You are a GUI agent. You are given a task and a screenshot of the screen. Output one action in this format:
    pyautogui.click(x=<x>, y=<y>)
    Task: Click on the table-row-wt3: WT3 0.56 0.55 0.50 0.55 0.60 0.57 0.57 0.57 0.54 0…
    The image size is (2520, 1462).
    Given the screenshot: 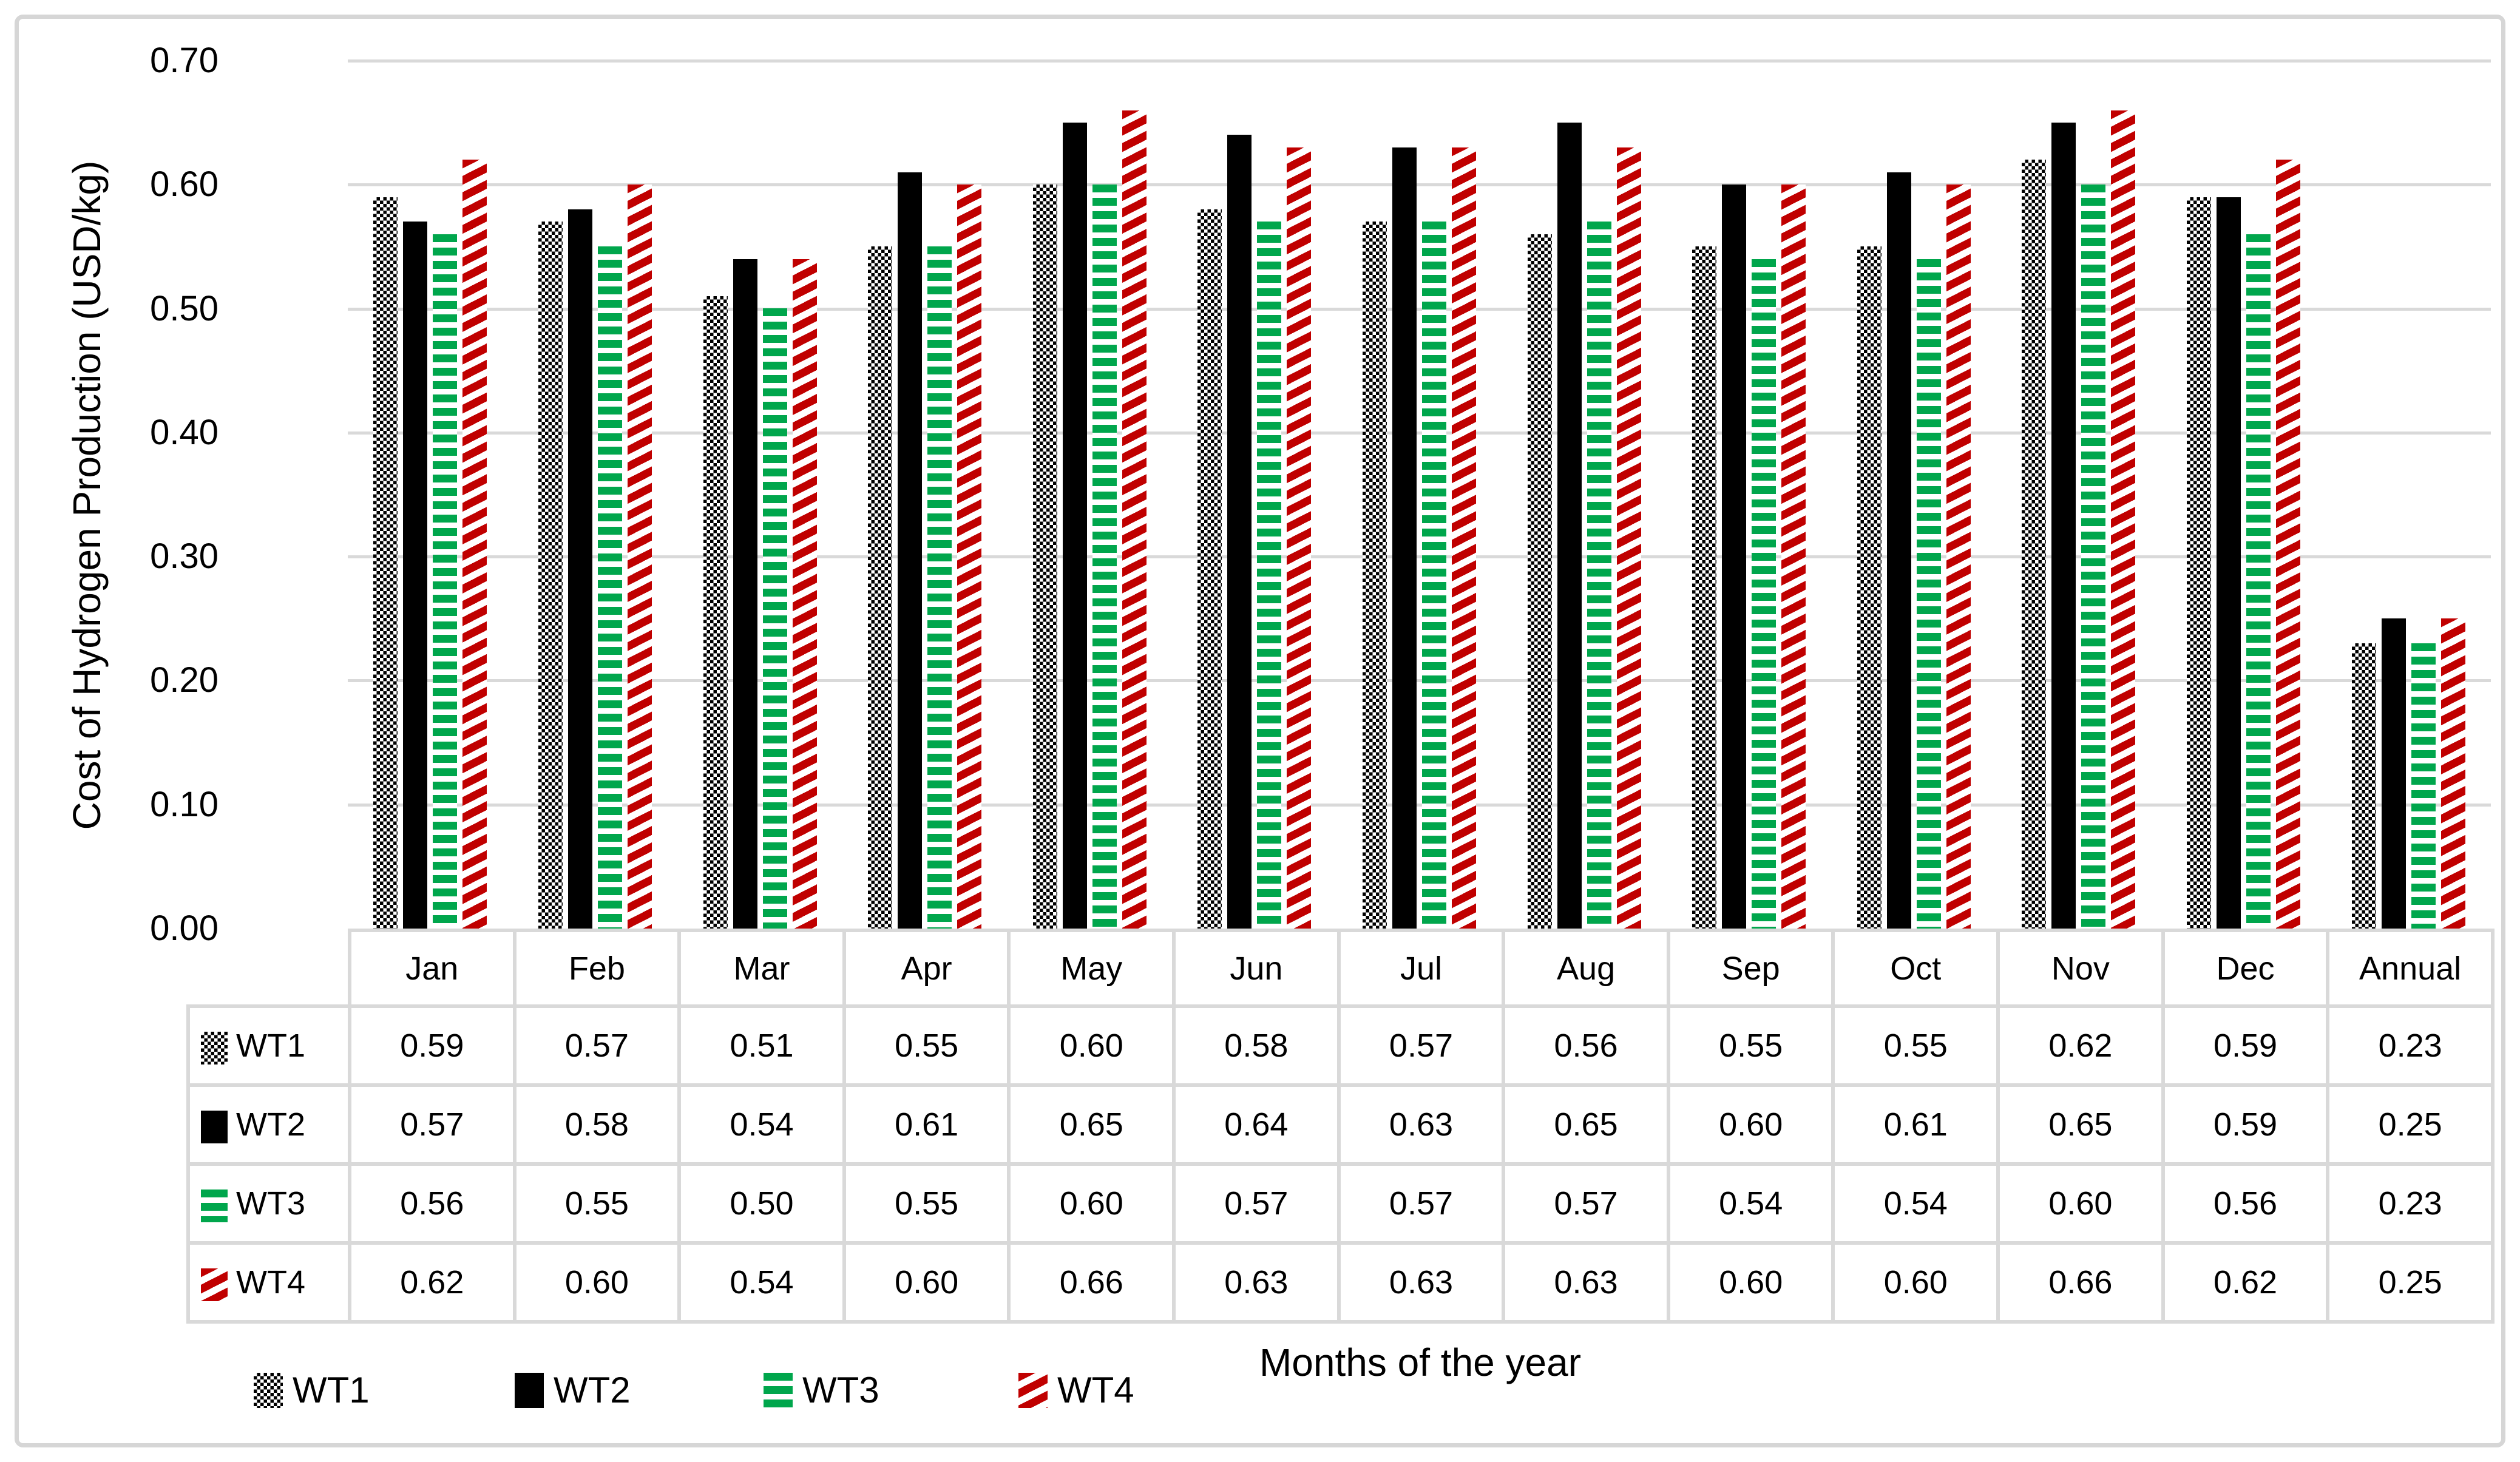 What is the action you would take?
    pyautogui.click(x=1340, y=1203)
    